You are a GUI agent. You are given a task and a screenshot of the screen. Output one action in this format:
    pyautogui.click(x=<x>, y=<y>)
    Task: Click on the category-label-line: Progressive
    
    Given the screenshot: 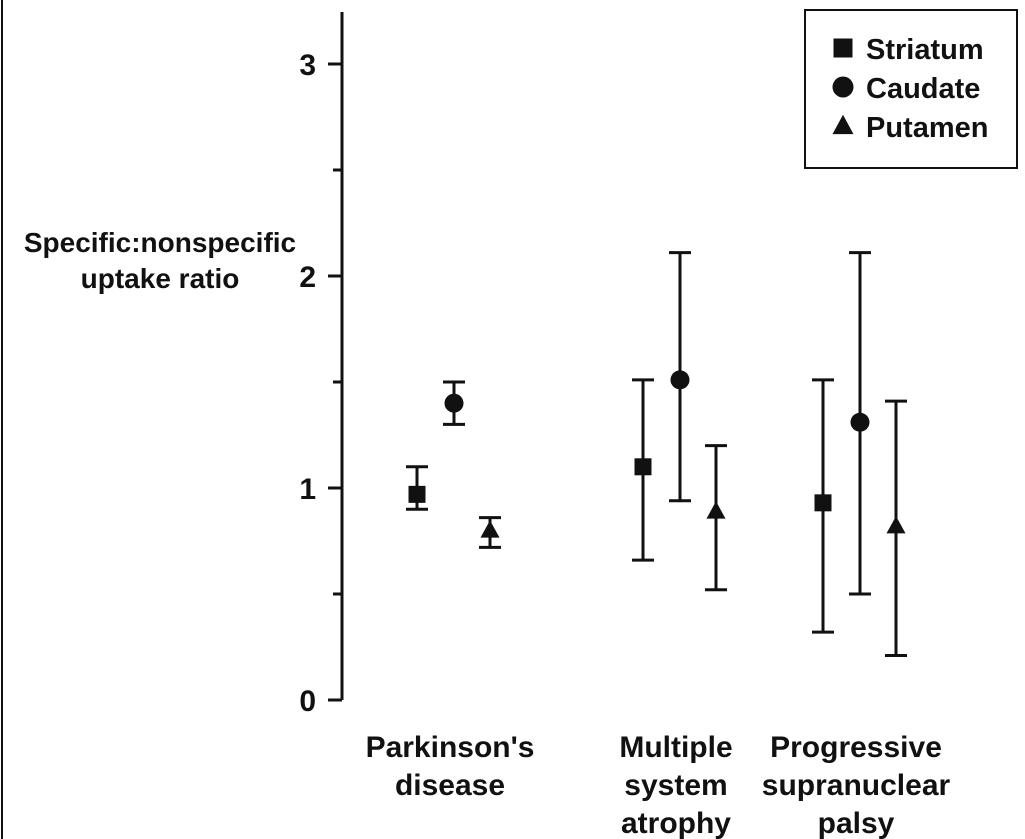 What is the action you would take?
    pyautogui.click(x=856, y=747)
    